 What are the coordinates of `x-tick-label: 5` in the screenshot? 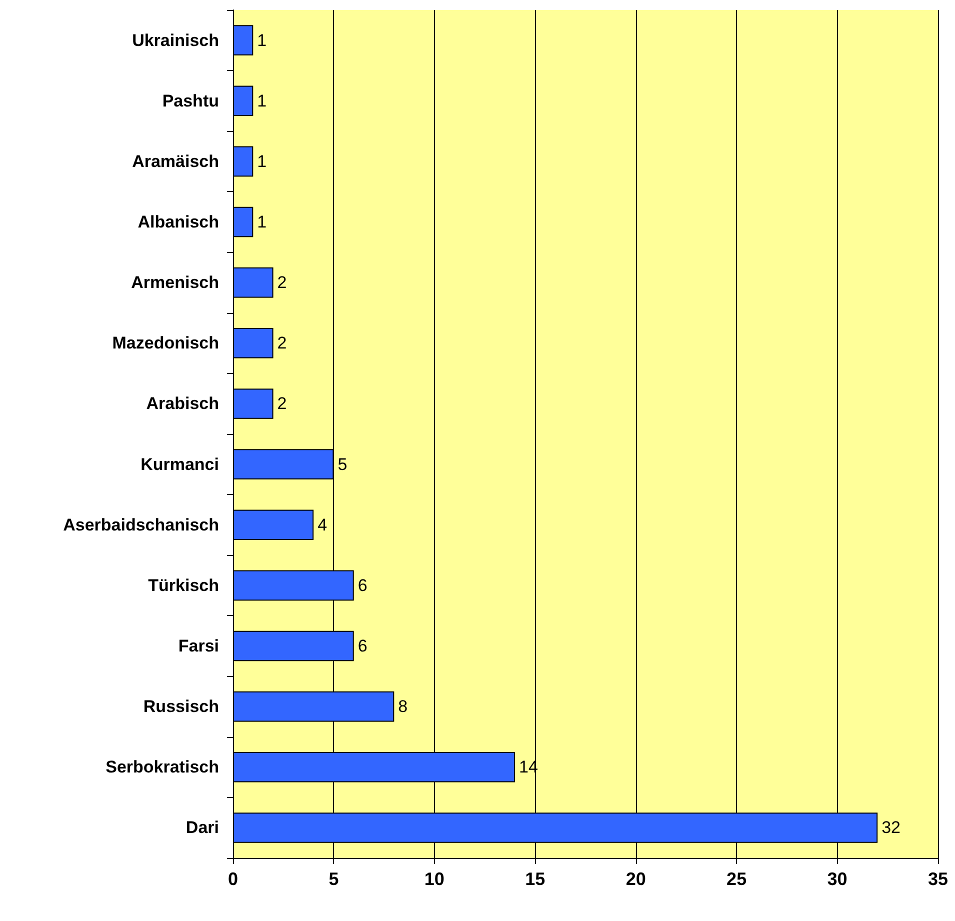 It's located at (333, 879).